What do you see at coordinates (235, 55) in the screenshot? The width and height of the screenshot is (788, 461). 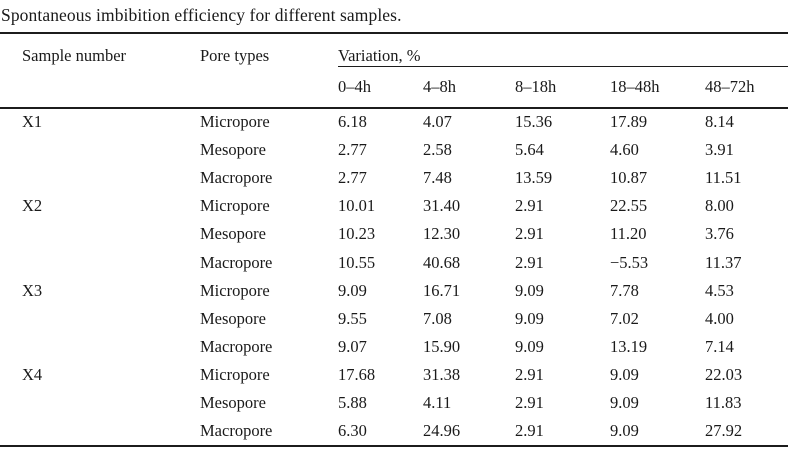 I see `col-header-pore-types: Pore types` at bounding box center [235, 55].